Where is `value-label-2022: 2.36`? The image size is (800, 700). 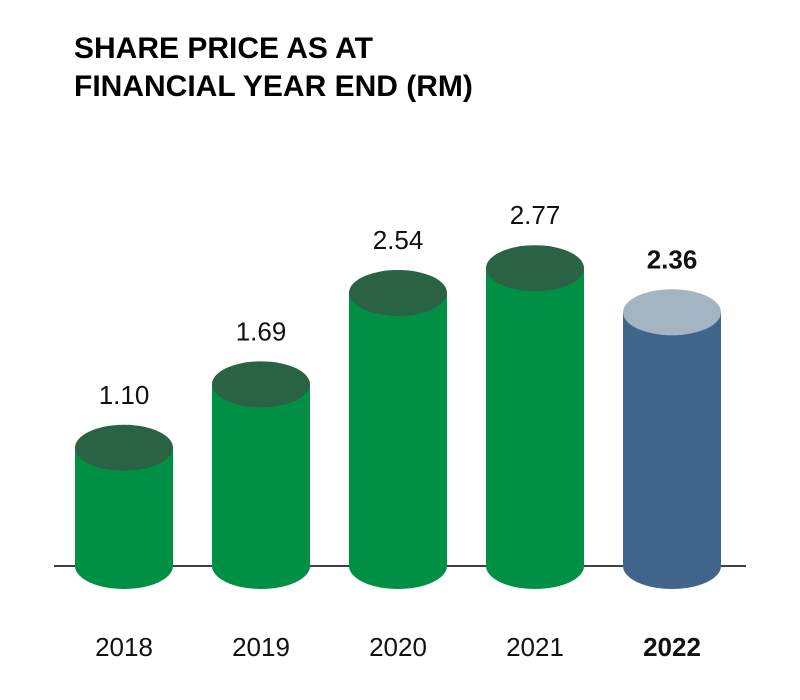
value-label-2022: 2.36 is located at coordinates (672, 259).